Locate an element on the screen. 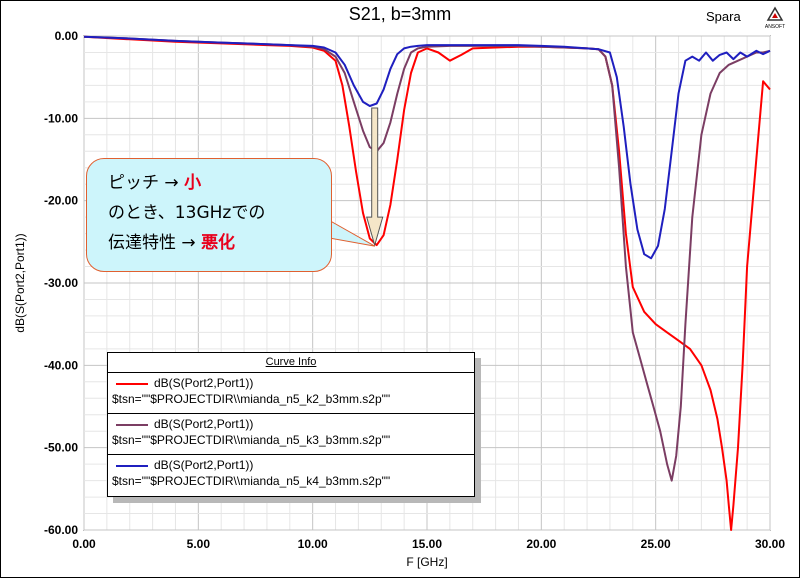  x-tick-label: 15.00 is located at coordinates (427, 544).